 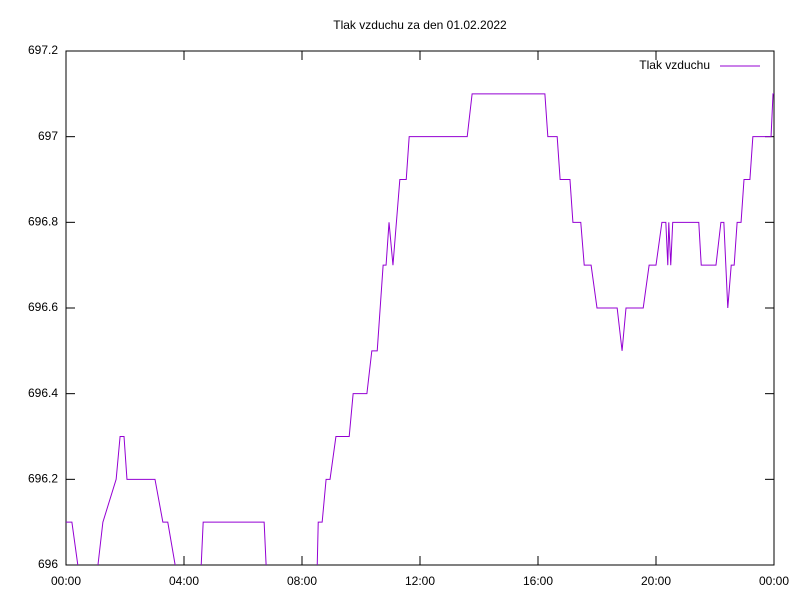 I want to click on y-tick-label: 696.2, so click(x=43, y=479).